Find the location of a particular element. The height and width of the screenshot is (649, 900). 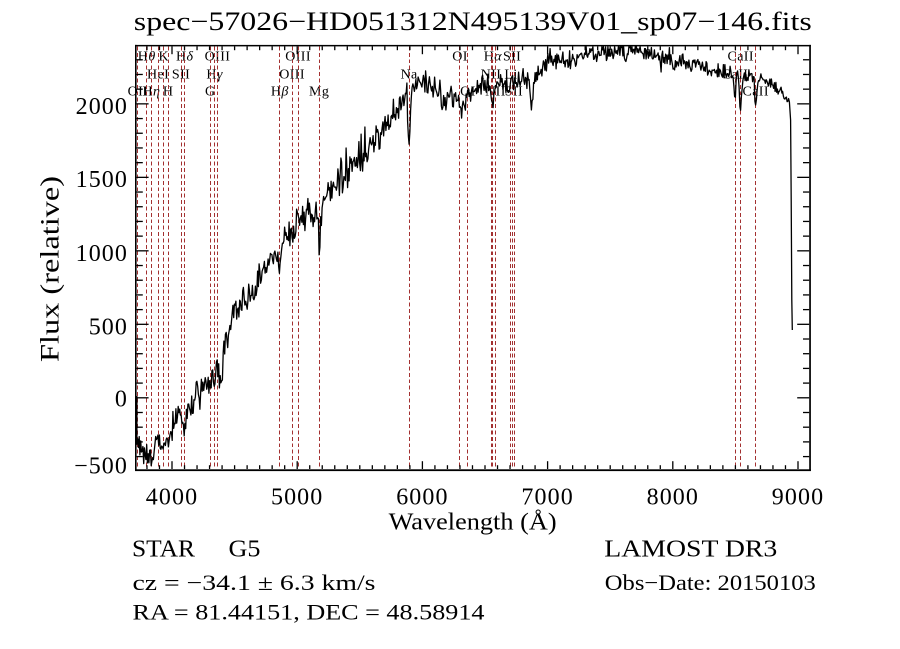

svg-text: 1500 is located at coordinates (102, 180).